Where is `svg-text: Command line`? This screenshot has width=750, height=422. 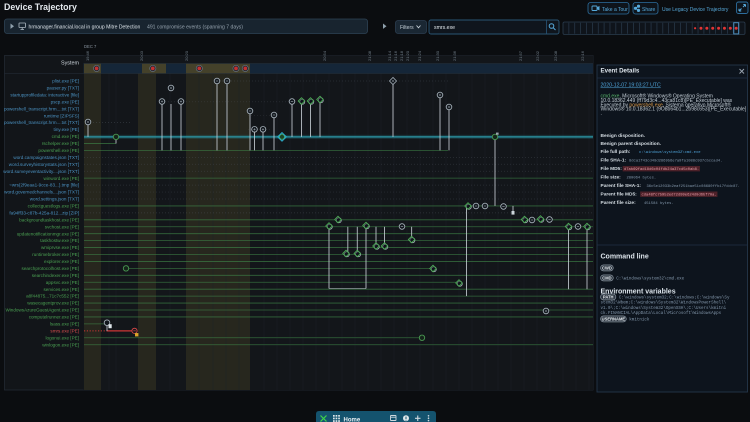
svg-text: Command line is located at coordinates (625, 257).